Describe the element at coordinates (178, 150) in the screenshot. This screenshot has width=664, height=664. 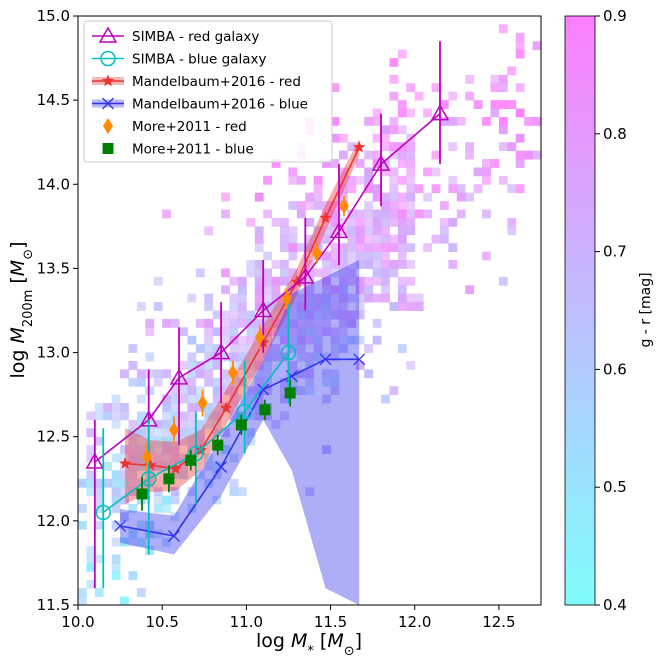
I see `legend-entry: More+2011 - blue` at that location.